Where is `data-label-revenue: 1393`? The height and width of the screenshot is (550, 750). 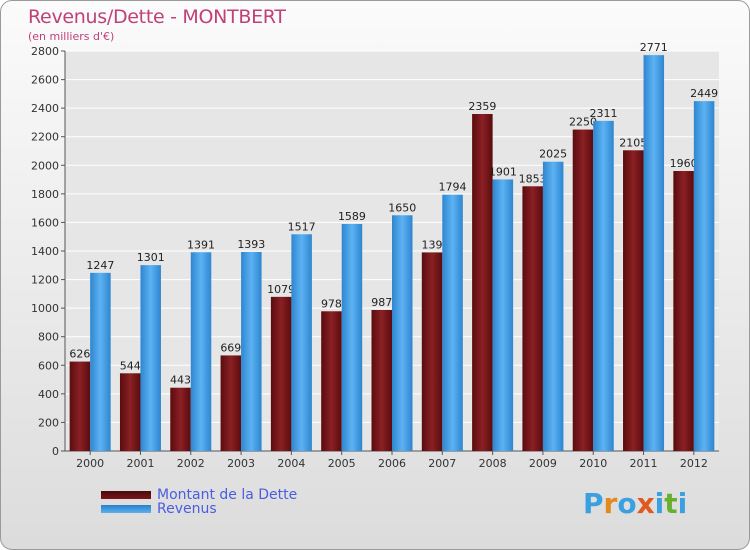 data-label-revenue: 1393 is located at coordinates (251, 244).